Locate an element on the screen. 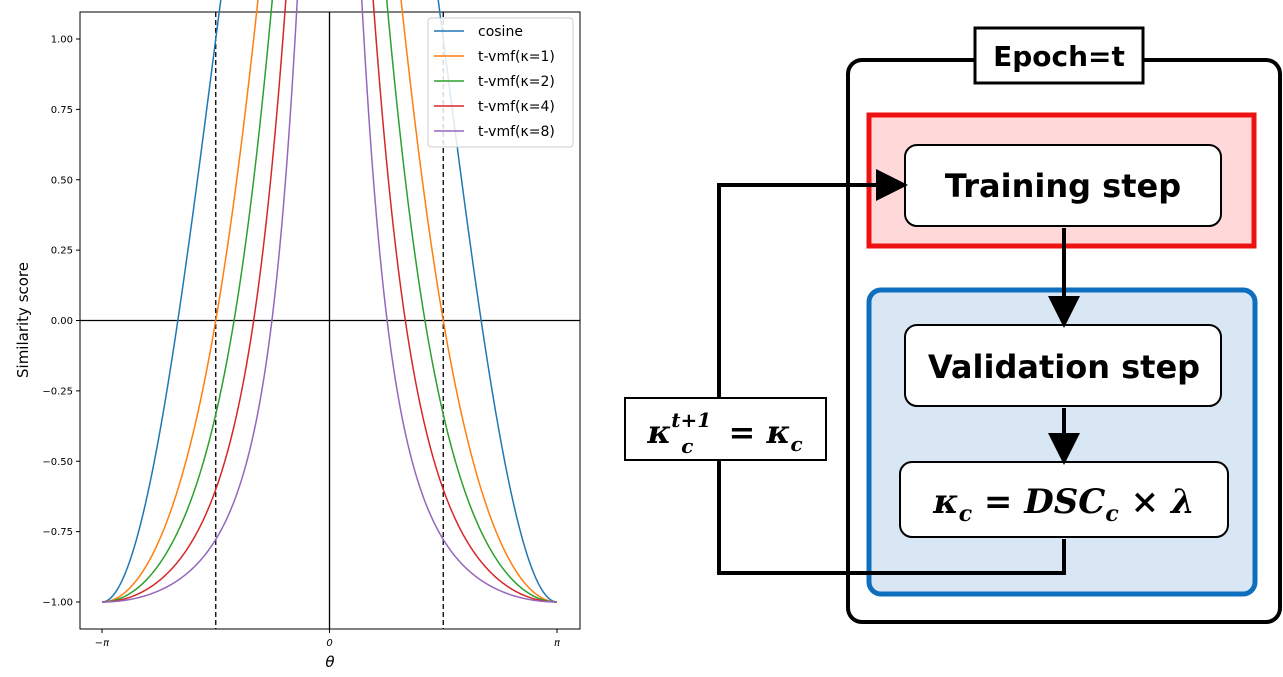  equals-dsc: = is located at coordinates (998, 502).